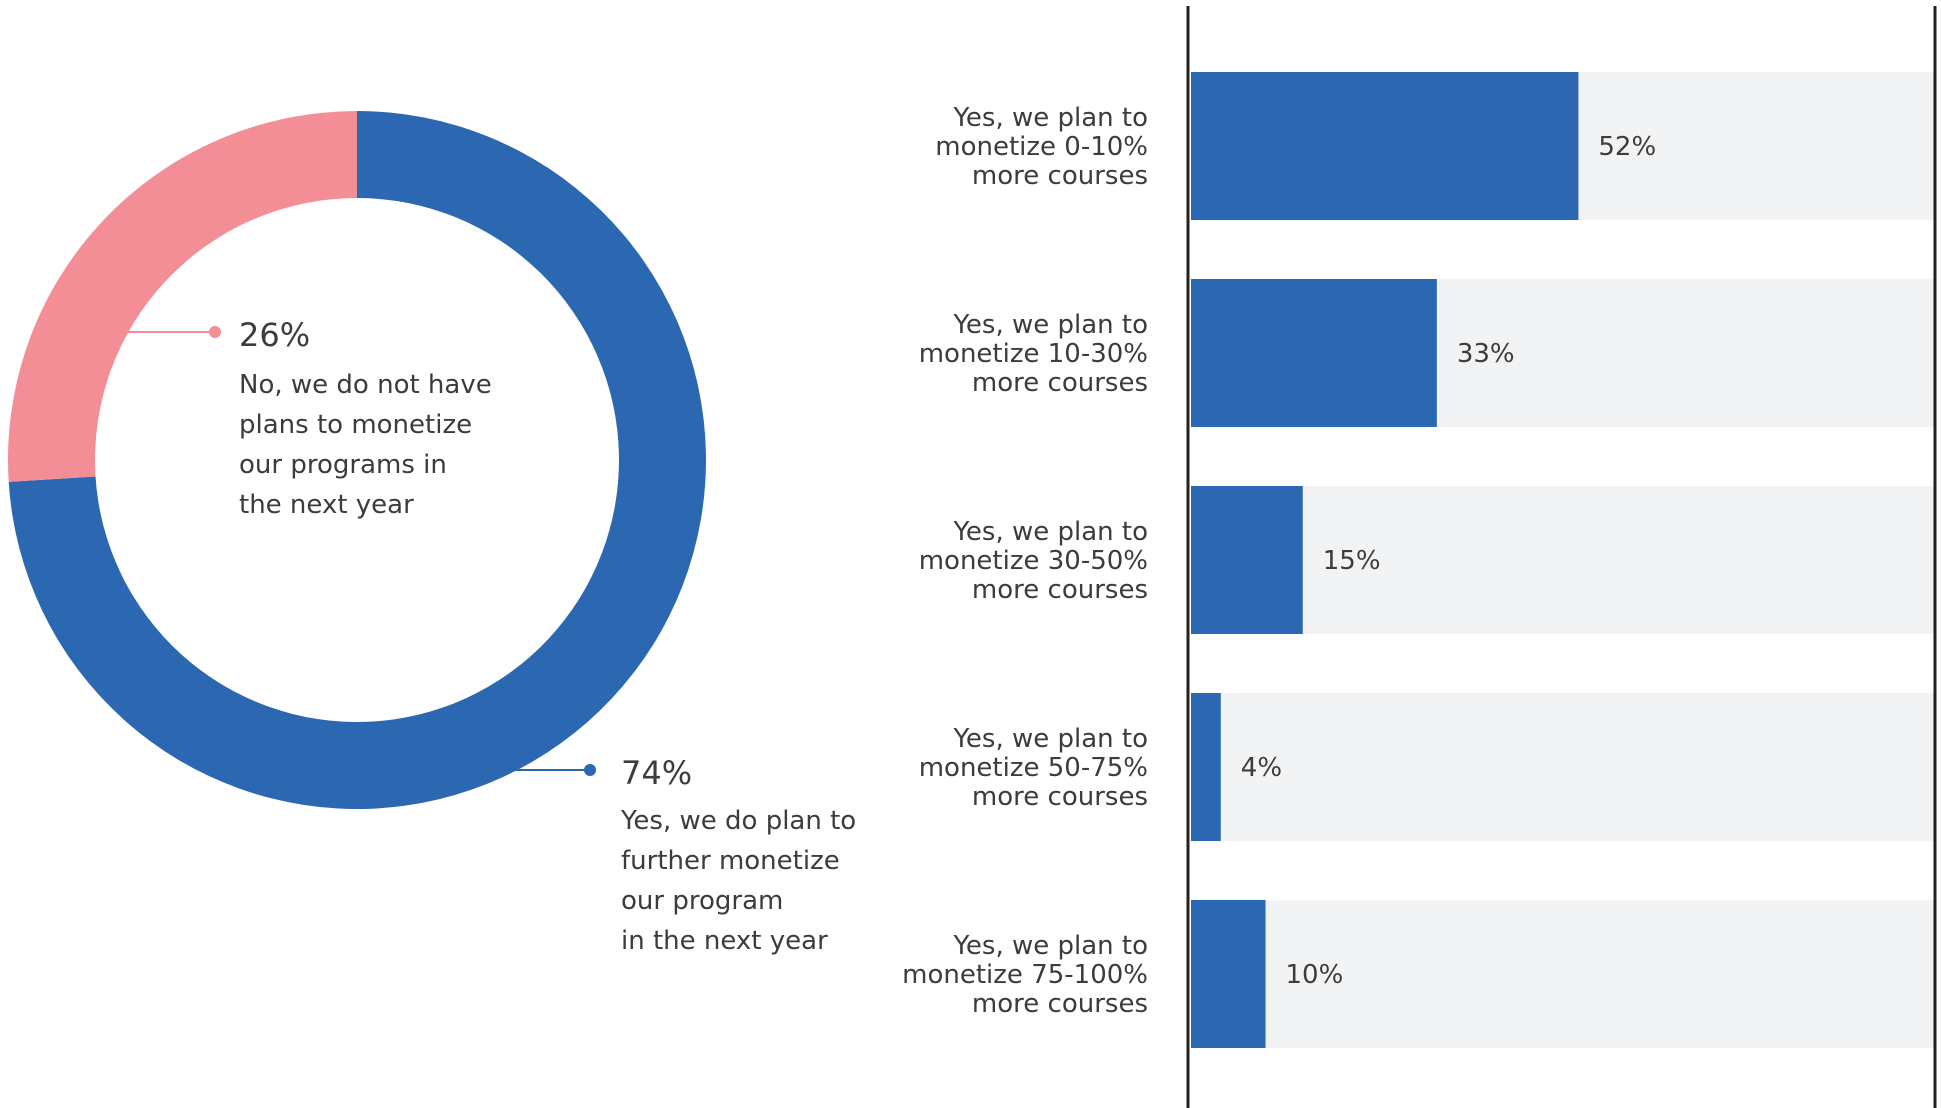 This screenshot has width=1941, height=1108. Describe the element at coordinates (343, 465) in the screenshot. I see `donut-slice-desc-1-2: our programs in` at that location.